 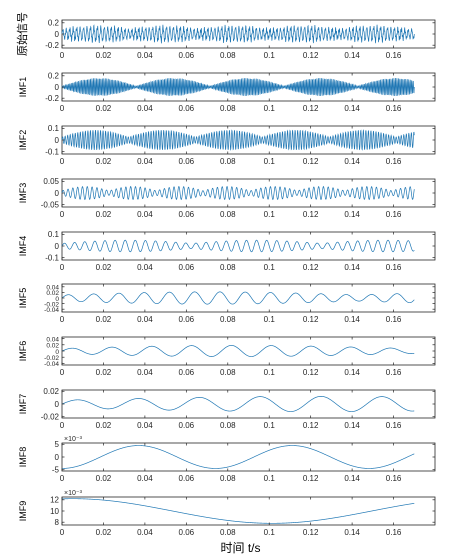 I want to click on y-axis-label: 原始信号, so click(x=22, y=34).